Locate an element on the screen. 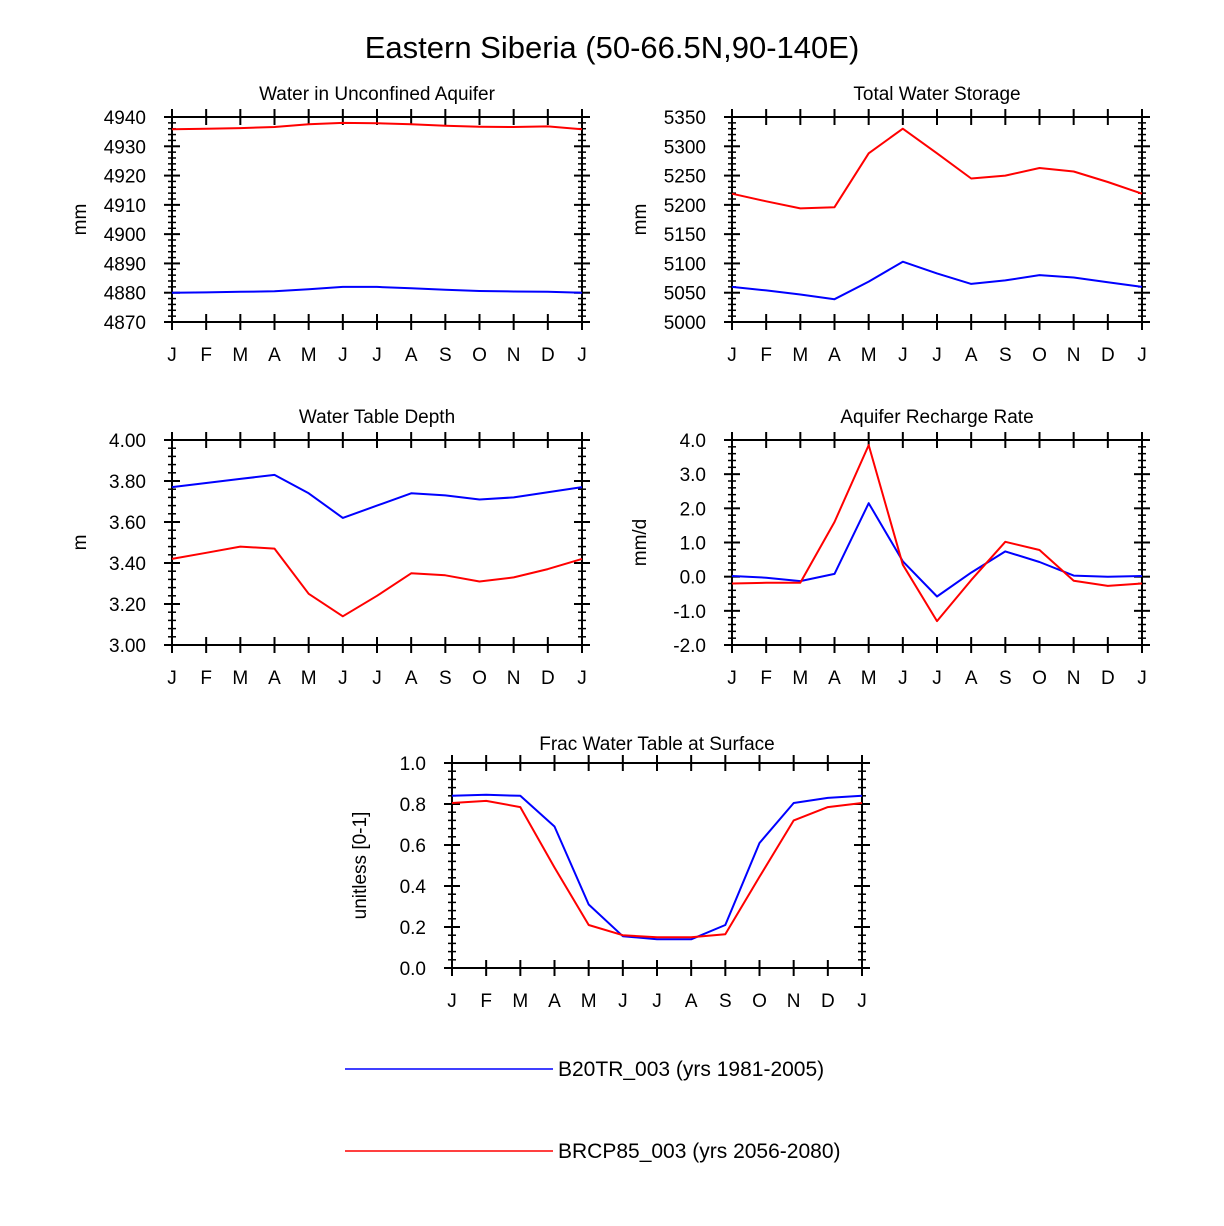 The width and height of the screenshot is (1224, 1226). y-tick-label: 3.60 is located at coordinates (127, 523).